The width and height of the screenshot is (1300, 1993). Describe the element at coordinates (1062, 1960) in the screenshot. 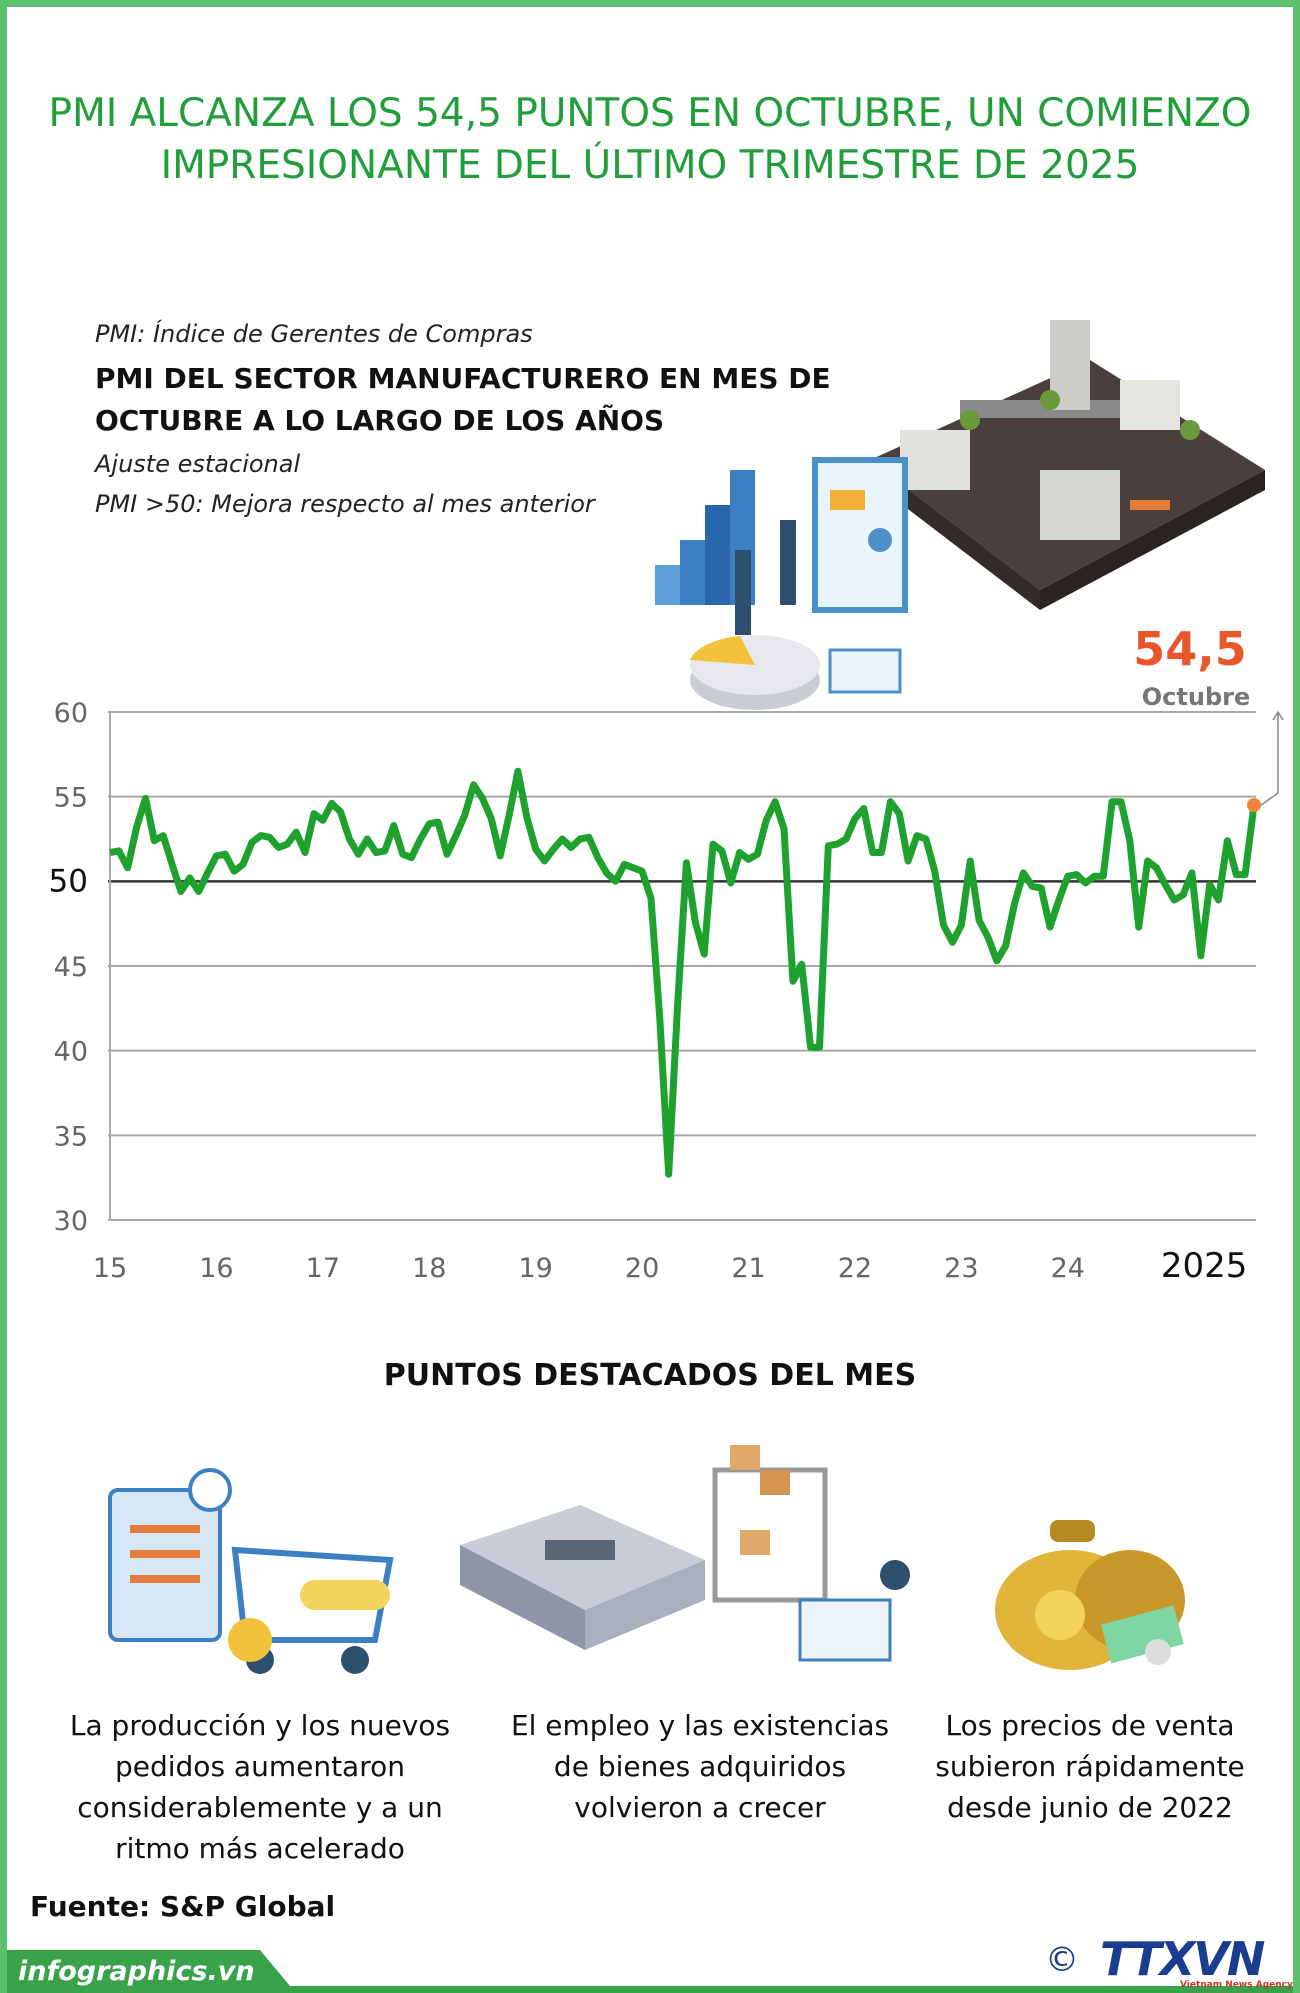

I see `copyright: ©` at that location.